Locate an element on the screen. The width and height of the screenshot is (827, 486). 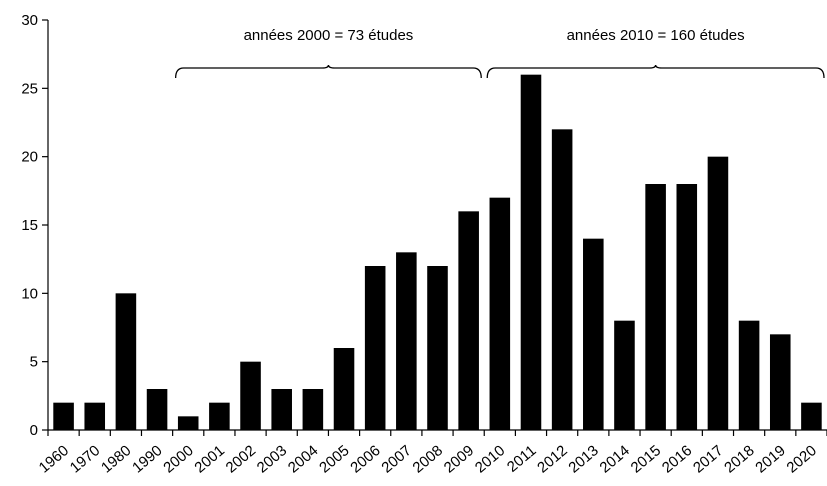
y-axis: 0 5 10 15 20 25 30 is located at coordinates (35, 225).